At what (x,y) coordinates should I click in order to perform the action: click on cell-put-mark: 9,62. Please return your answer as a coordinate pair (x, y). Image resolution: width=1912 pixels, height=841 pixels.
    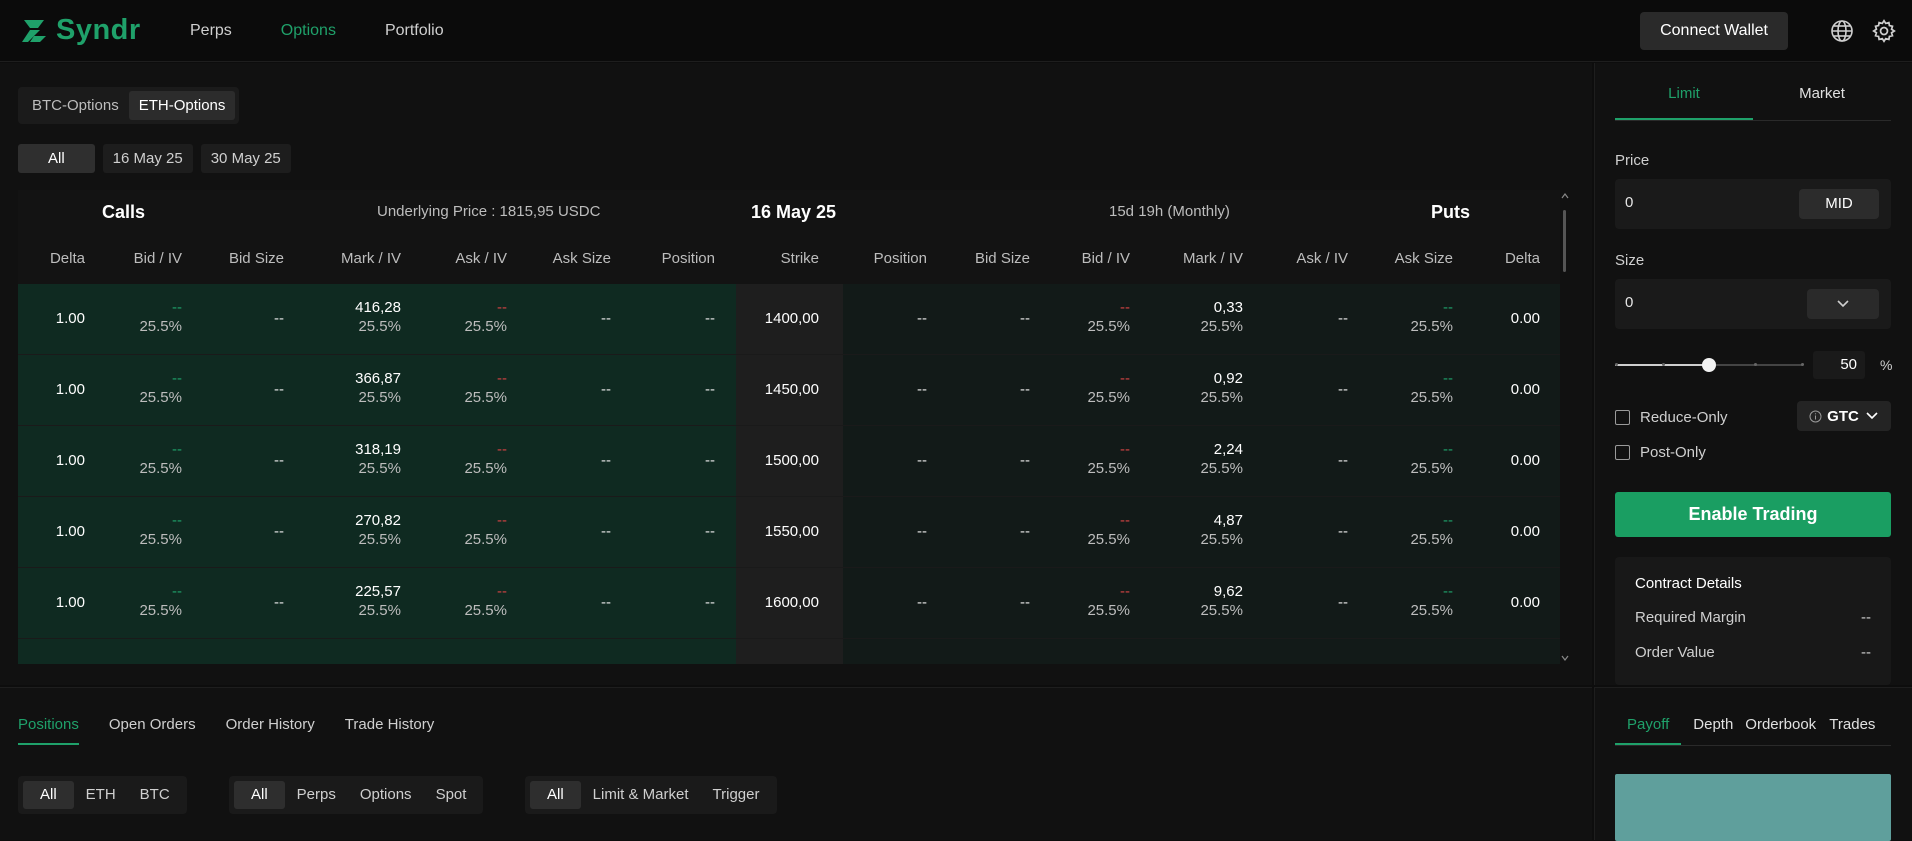
    Looking at the image, I should click on (1228, 591).